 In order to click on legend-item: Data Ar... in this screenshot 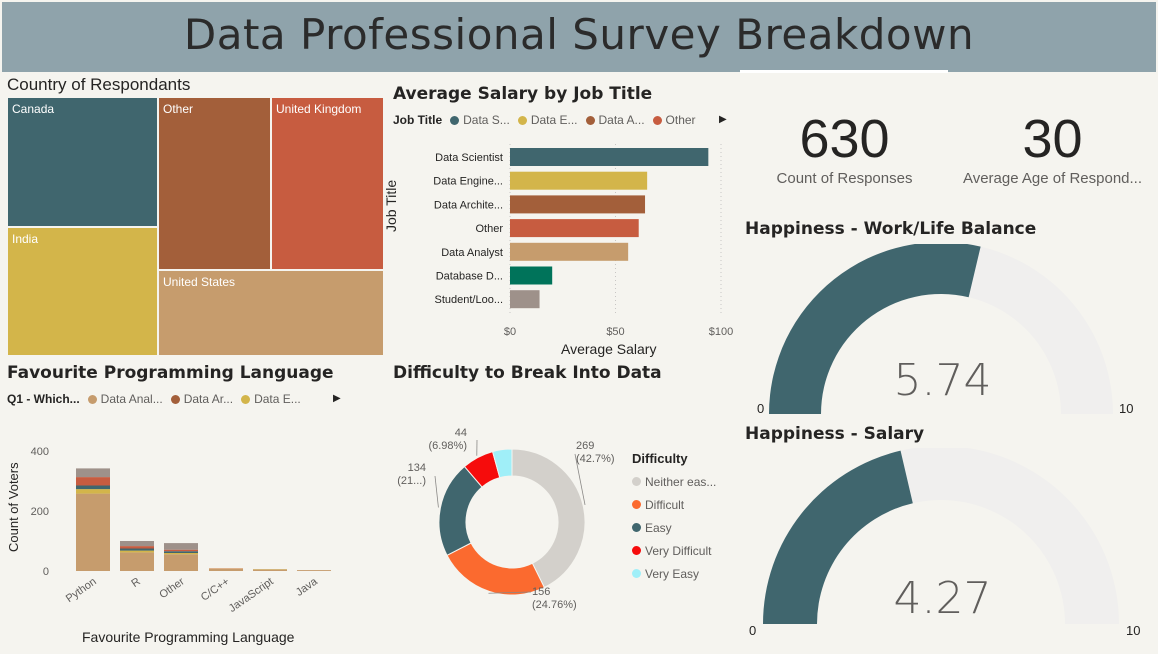, I will do `click(208, 399)`.